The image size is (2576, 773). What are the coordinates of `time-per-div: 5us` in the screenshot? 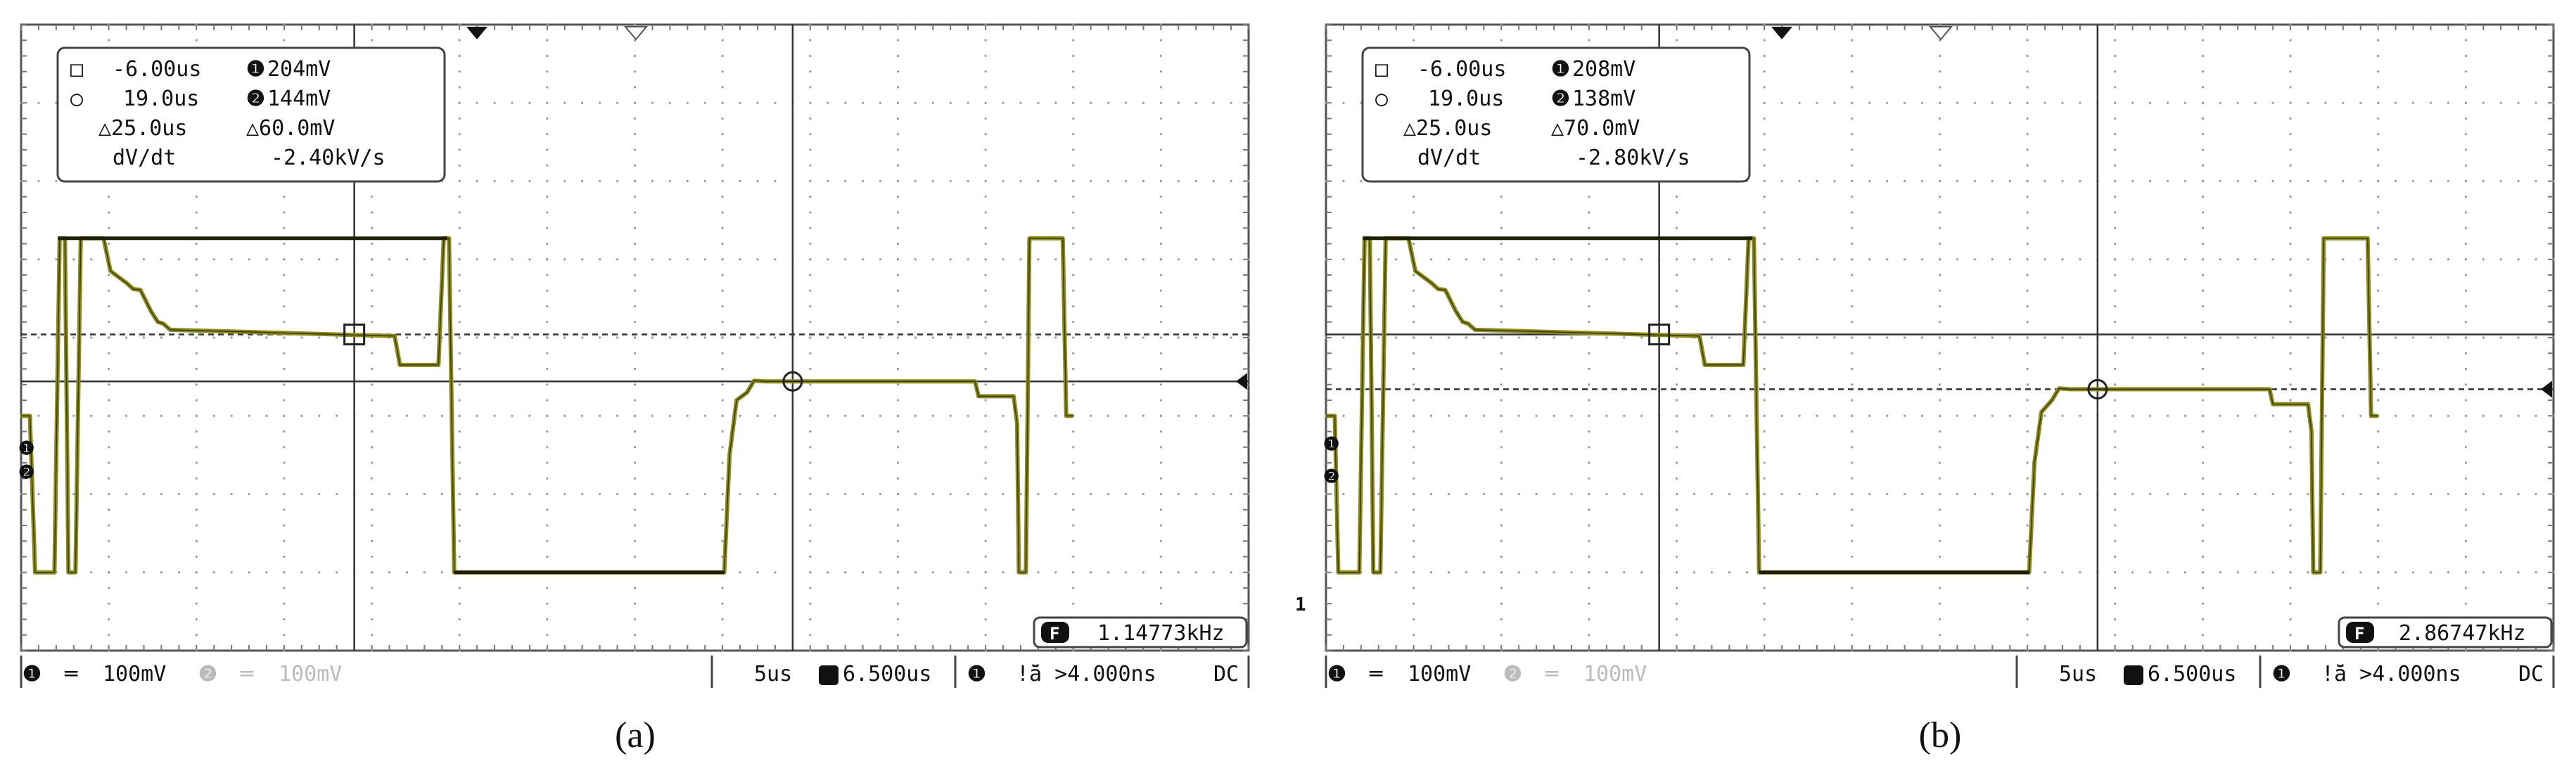 It's located at (2078, 674).